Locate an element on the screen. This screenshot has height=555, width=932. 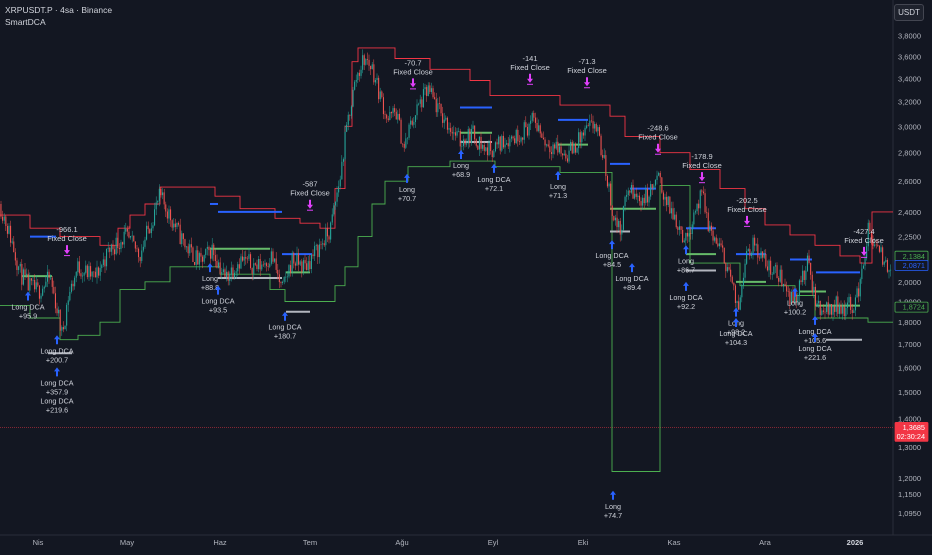
entry-label: Long DCA is located at coordinates (56, 382).